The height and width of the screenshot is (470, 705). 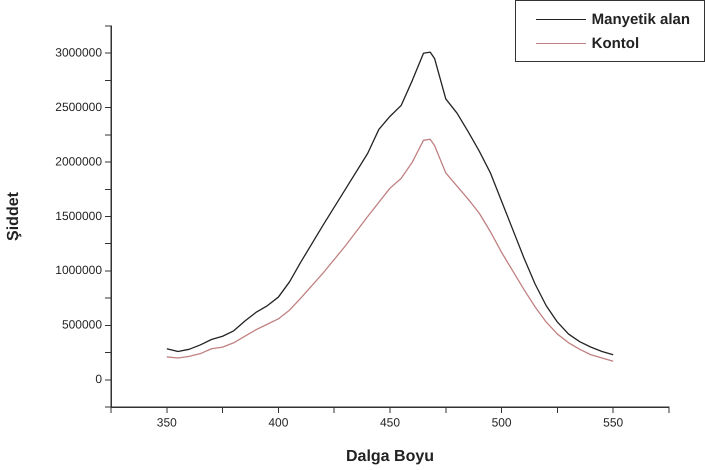 What do you see at coordinates (167, 423) in the screenshot?
I see `x-tick-label: 350` at bounding box center [167, 423].